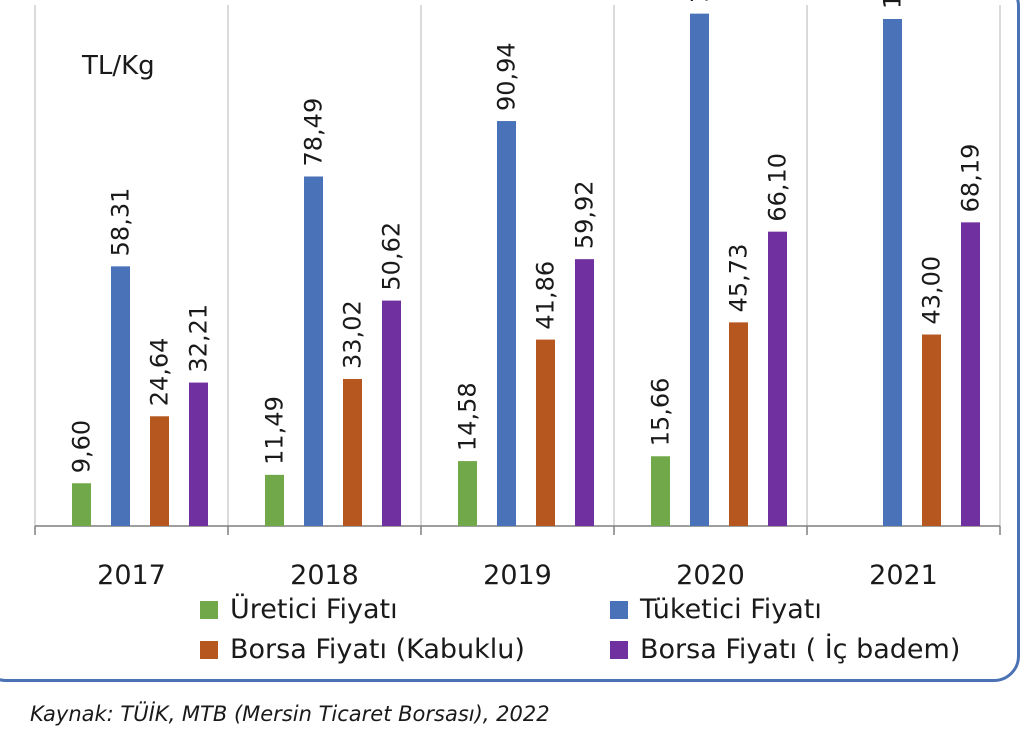 The height and width of the screenshot is (749, 1024). Describe the element at coordinates (377, 649) in the screenshot. I see `legend-label: Borsa Fiyatı (Kabuklu)` at that location.